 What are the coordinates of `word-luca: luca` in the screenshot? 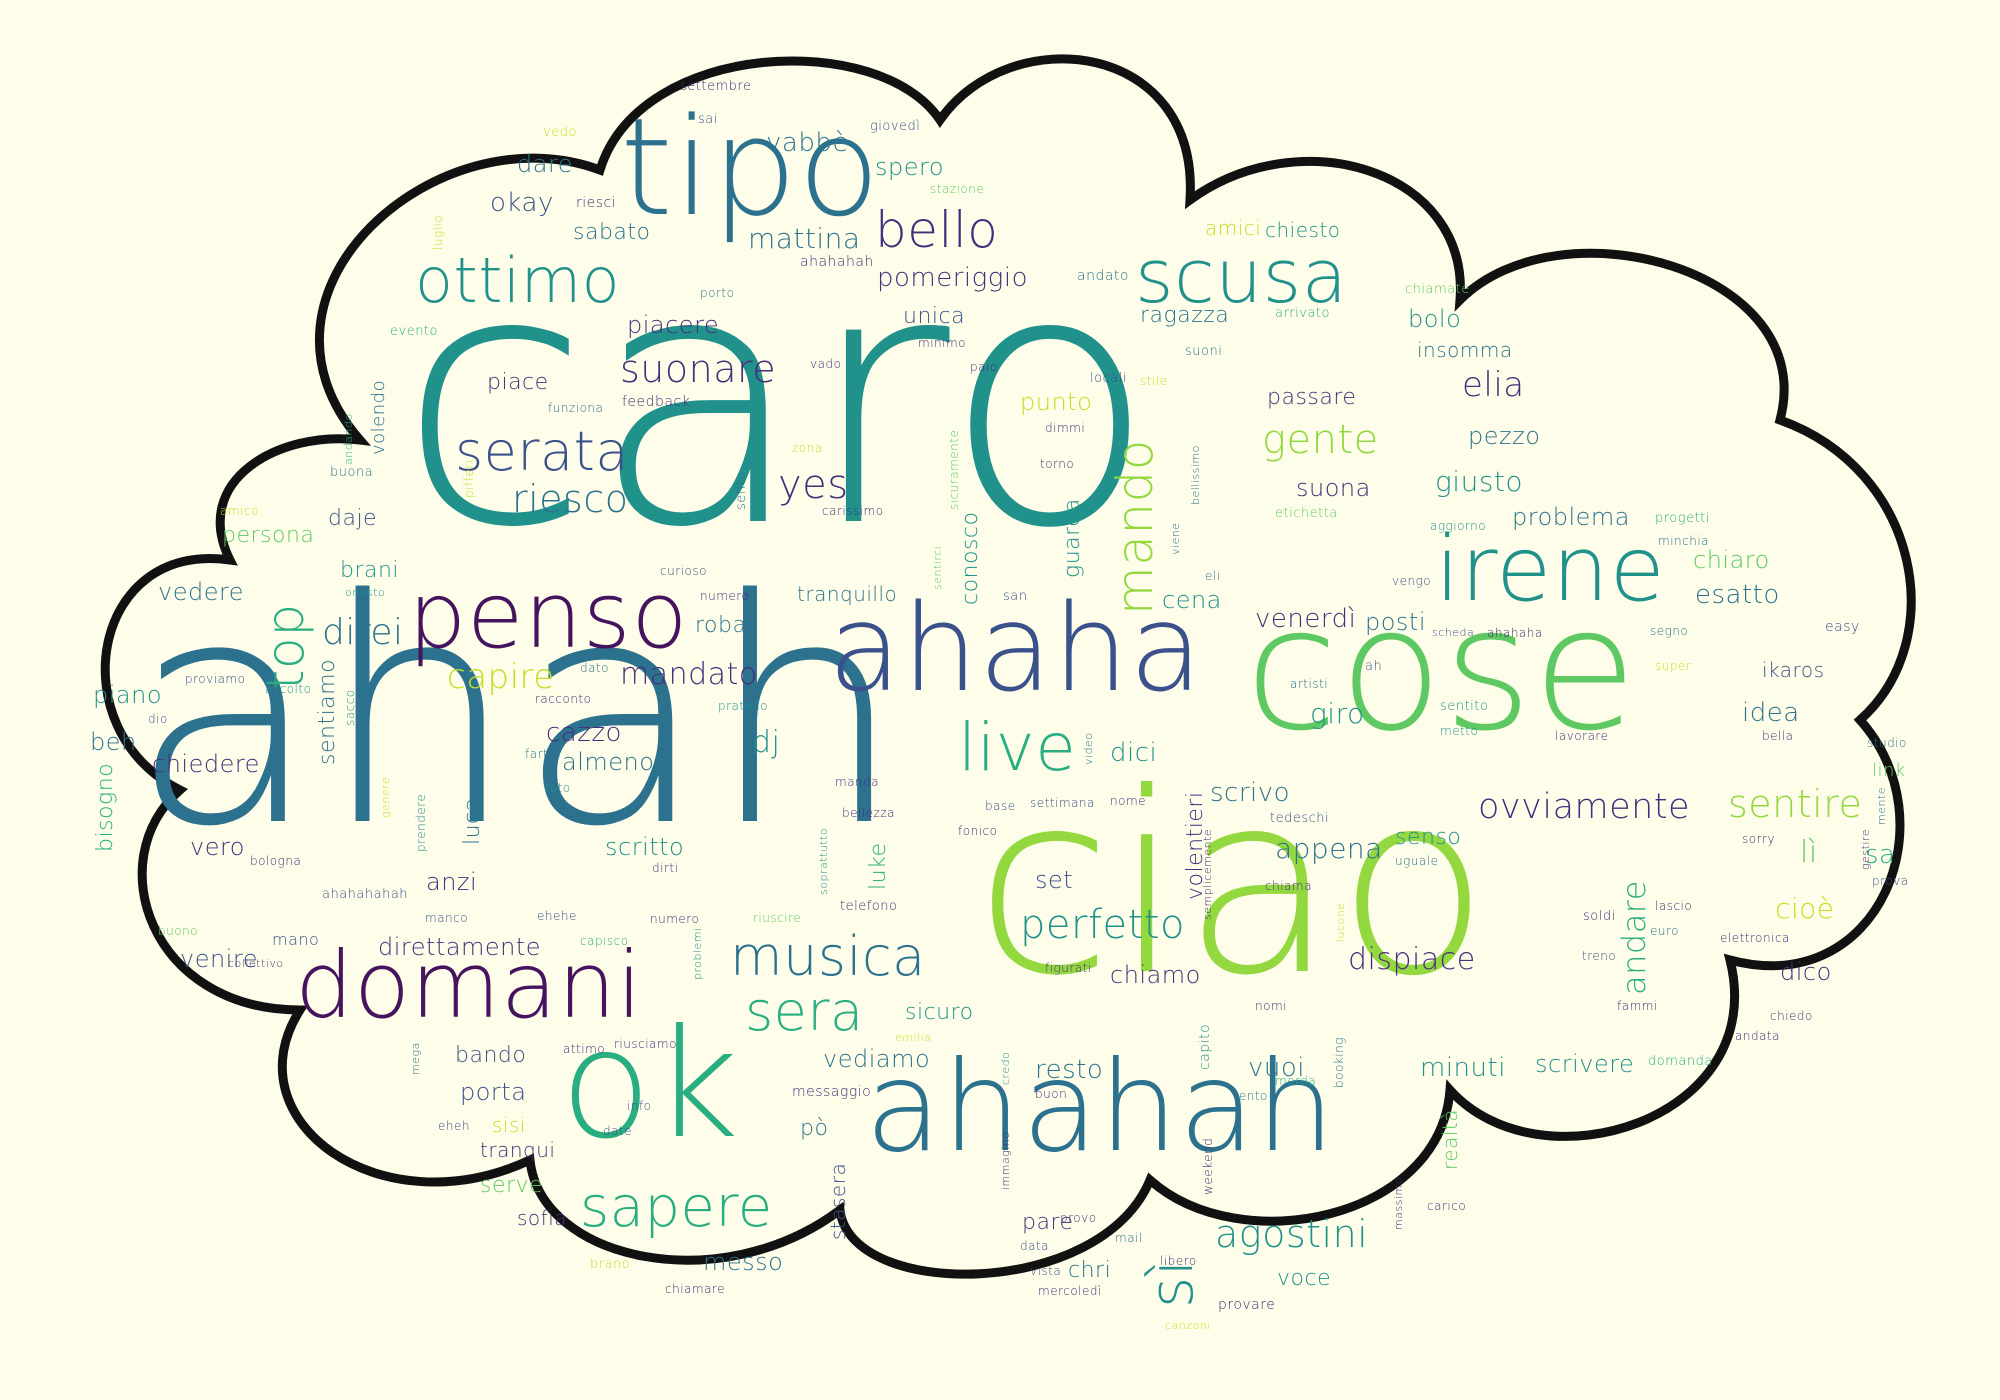 It's located at (472, 821).